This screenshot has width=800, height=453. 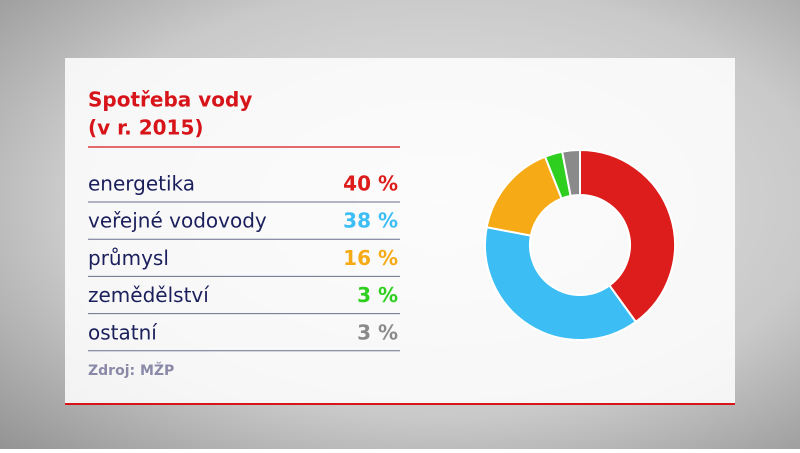 I want to click on category-label: průmysl, so click(x=128, y=258).